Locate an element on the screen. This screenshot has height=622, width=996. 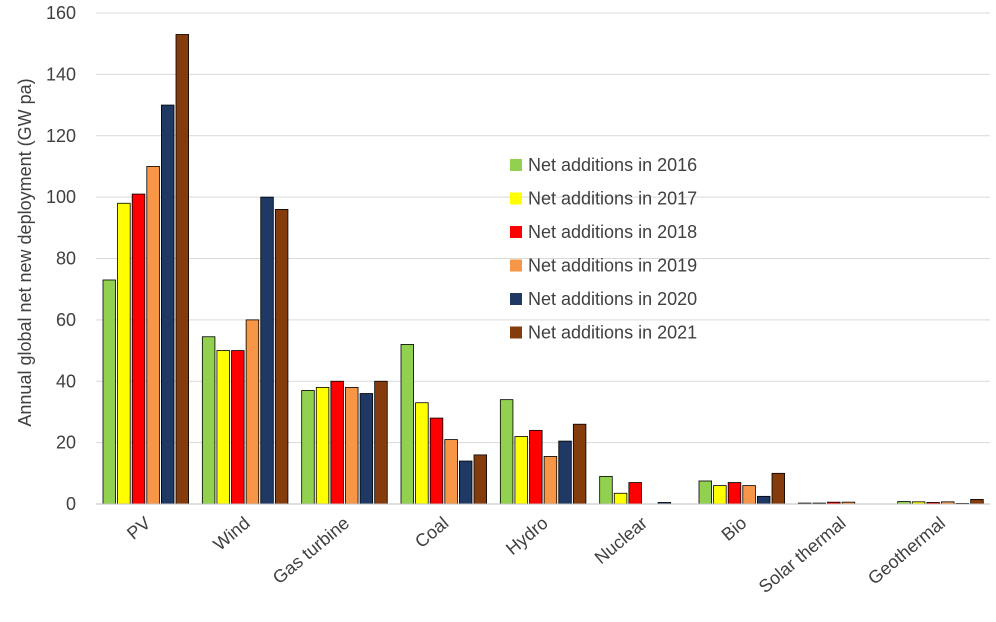
y-tick-label: 100 is located at coordinates (61, 197).